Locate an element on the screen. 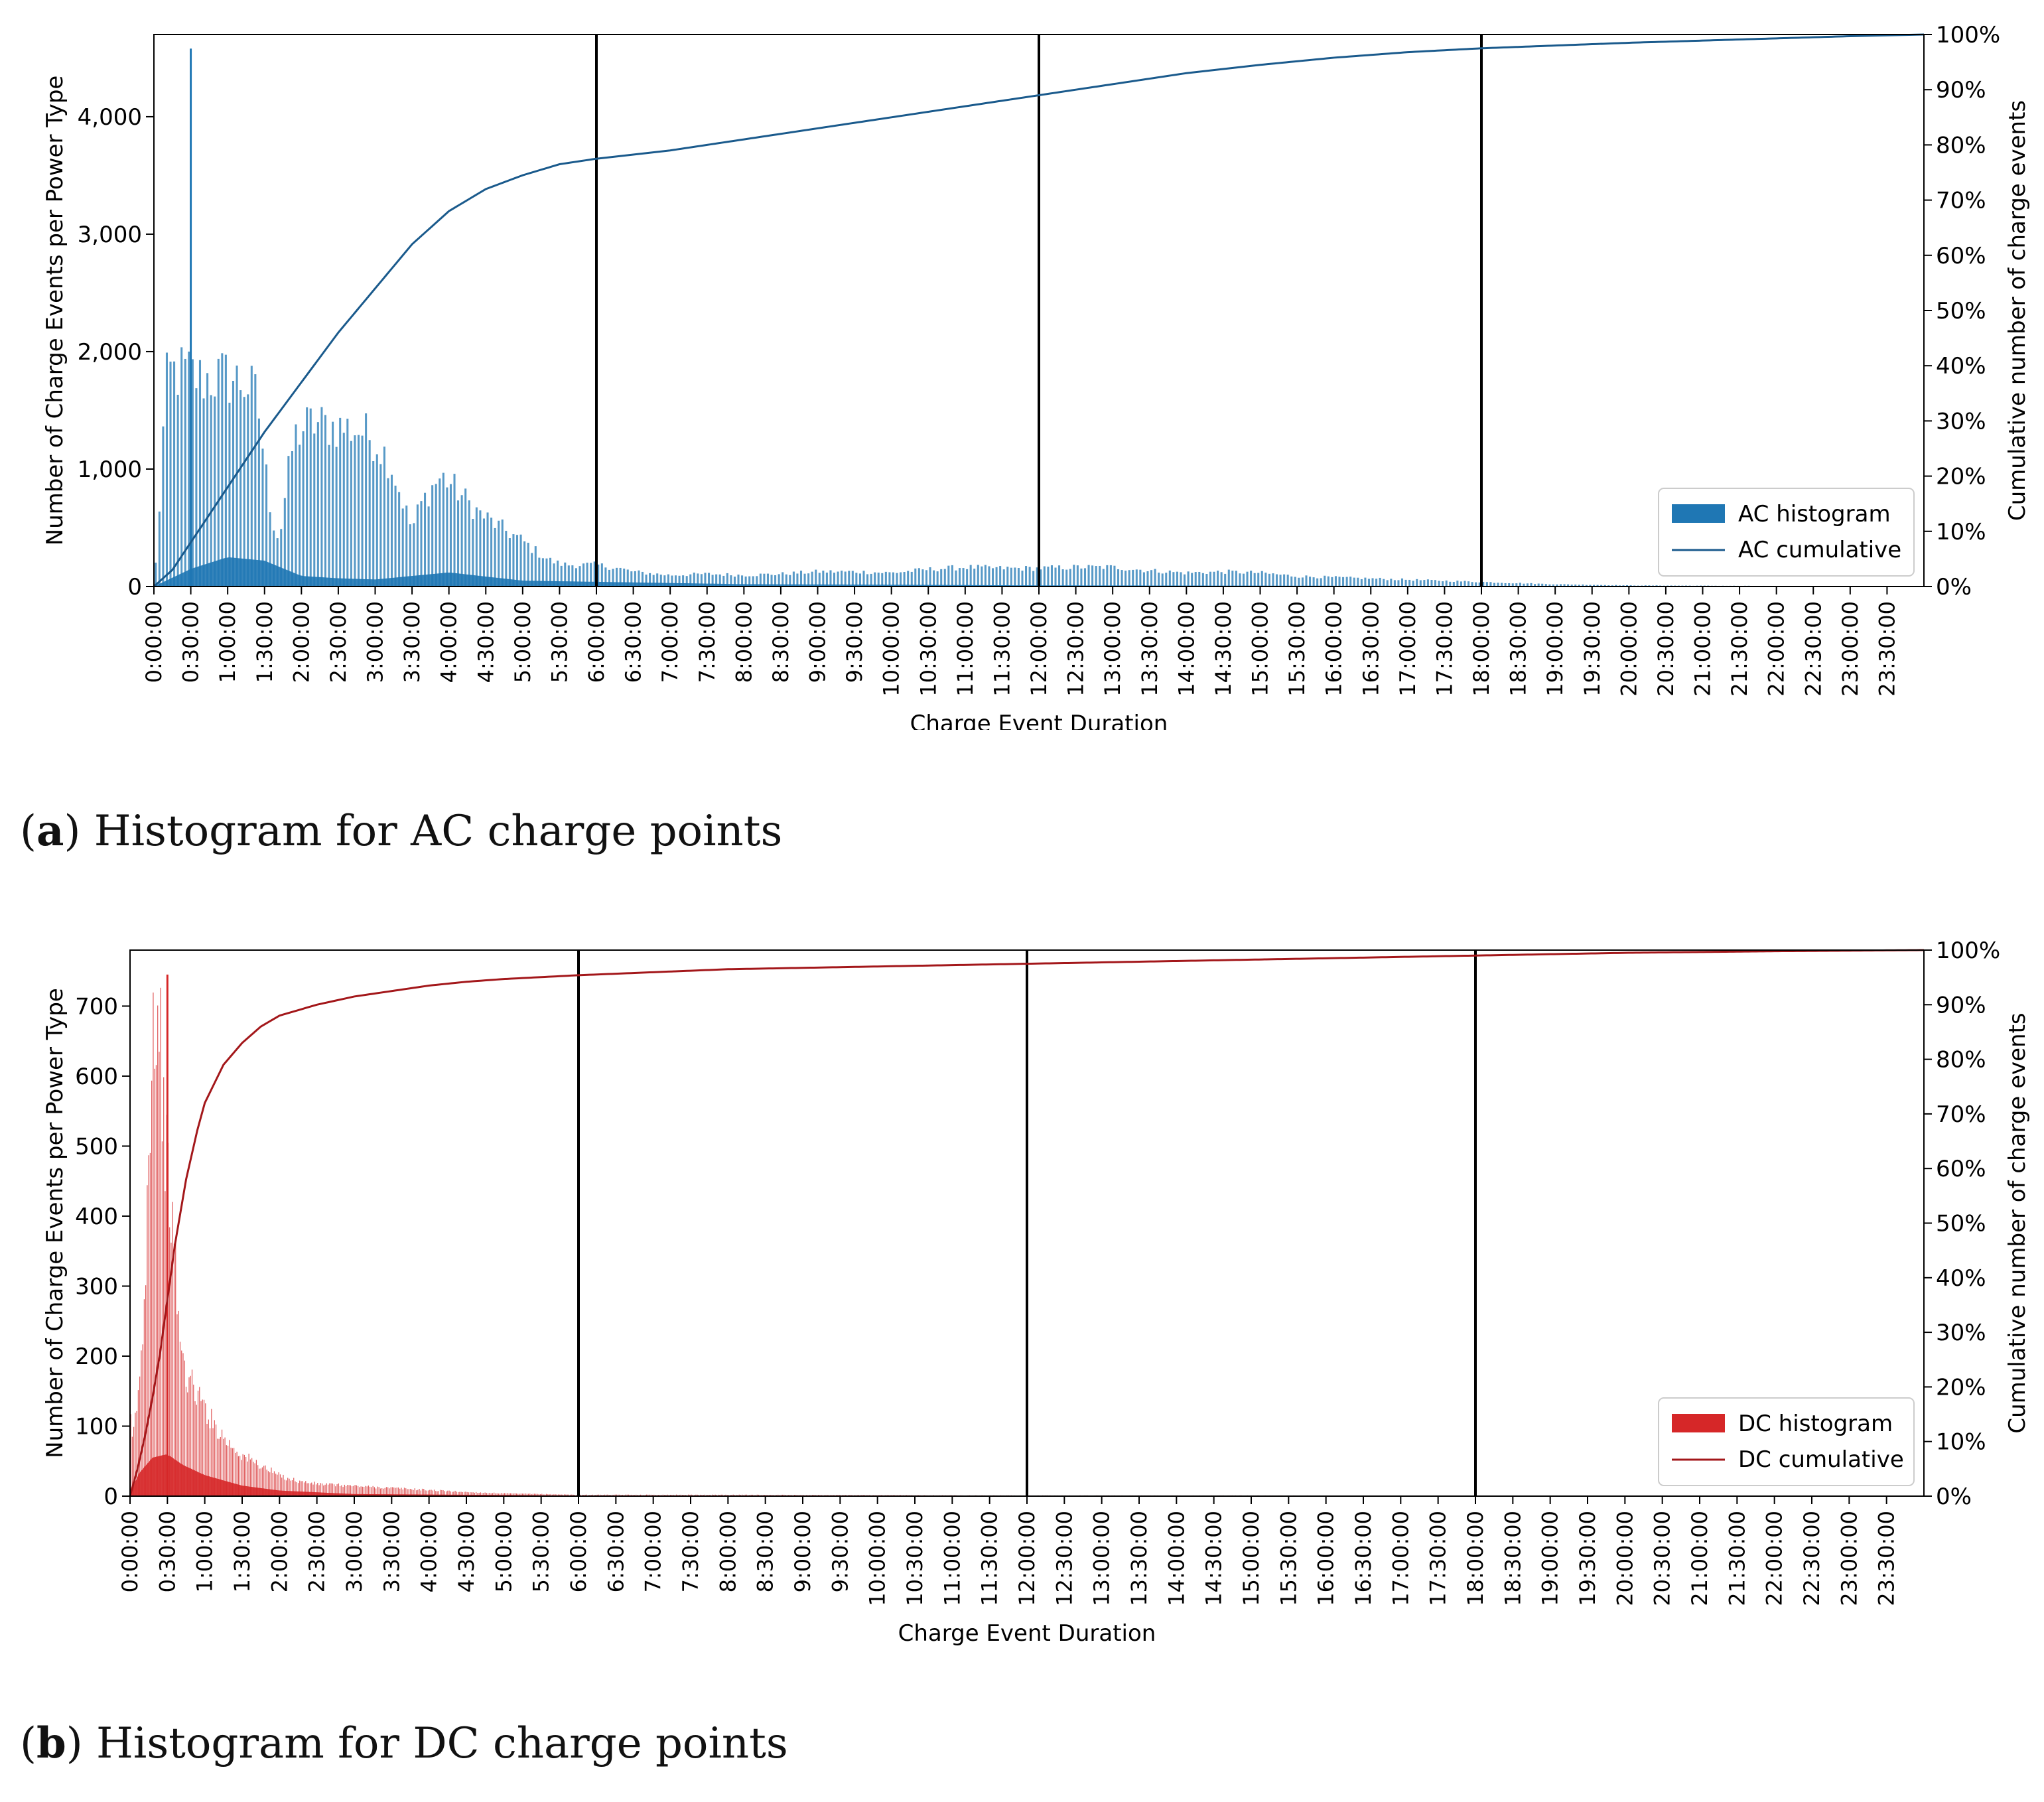  a-y2tick-label: 30% is located at coordinates (1961, 421).